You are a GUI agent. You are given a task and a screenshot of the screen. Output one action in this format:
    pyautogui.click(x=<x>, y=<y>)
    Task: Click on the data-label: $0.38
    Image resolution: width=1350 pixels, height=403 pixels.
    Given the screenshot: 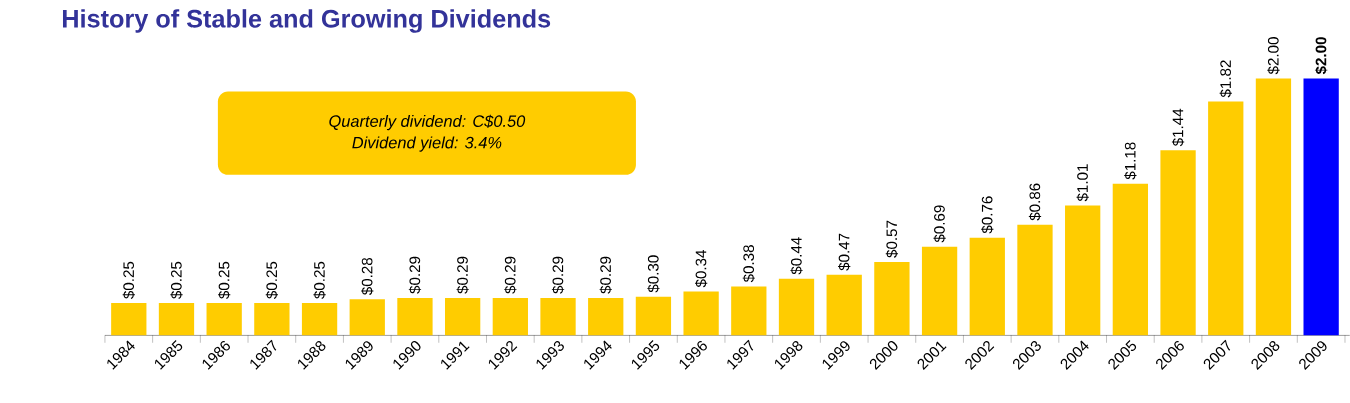 What is the action you would take?
    pyautogui.click(x=748, y=264)
    